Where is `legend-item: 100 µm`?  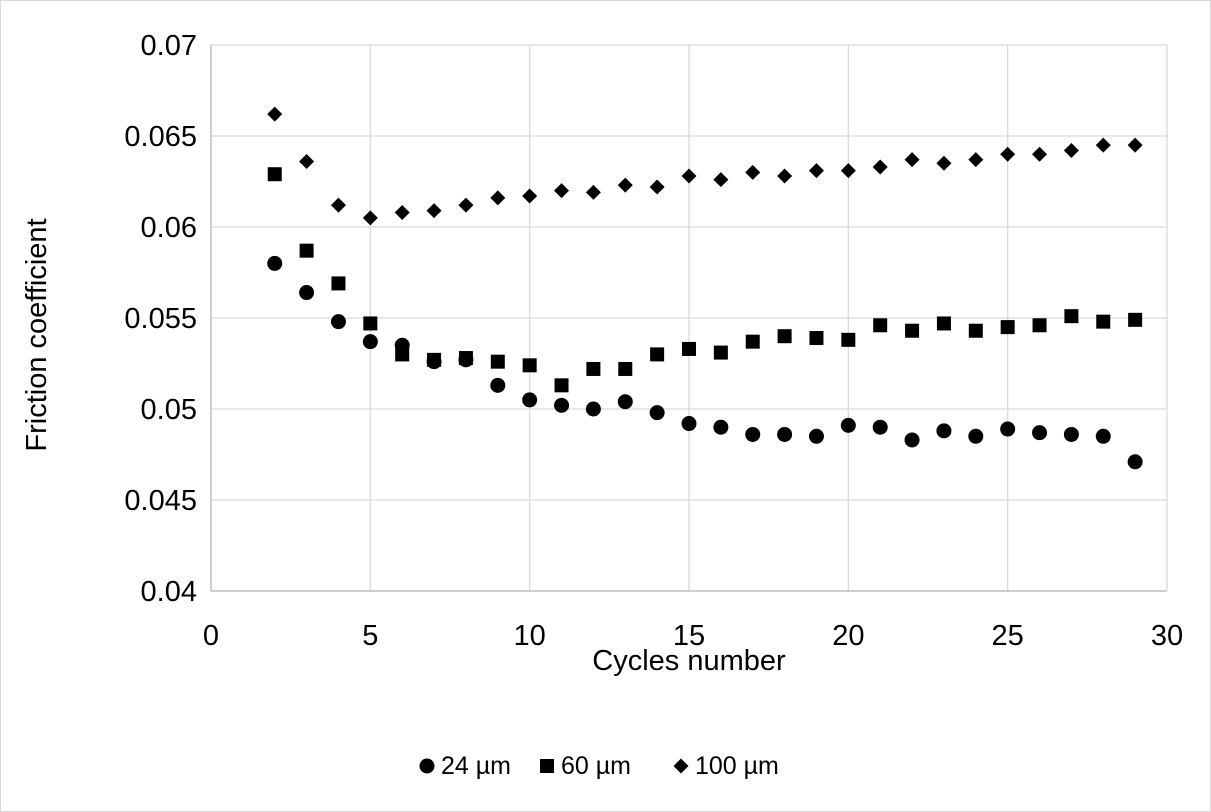
legend-item: 100 µm is located at coordinates (726, 766).